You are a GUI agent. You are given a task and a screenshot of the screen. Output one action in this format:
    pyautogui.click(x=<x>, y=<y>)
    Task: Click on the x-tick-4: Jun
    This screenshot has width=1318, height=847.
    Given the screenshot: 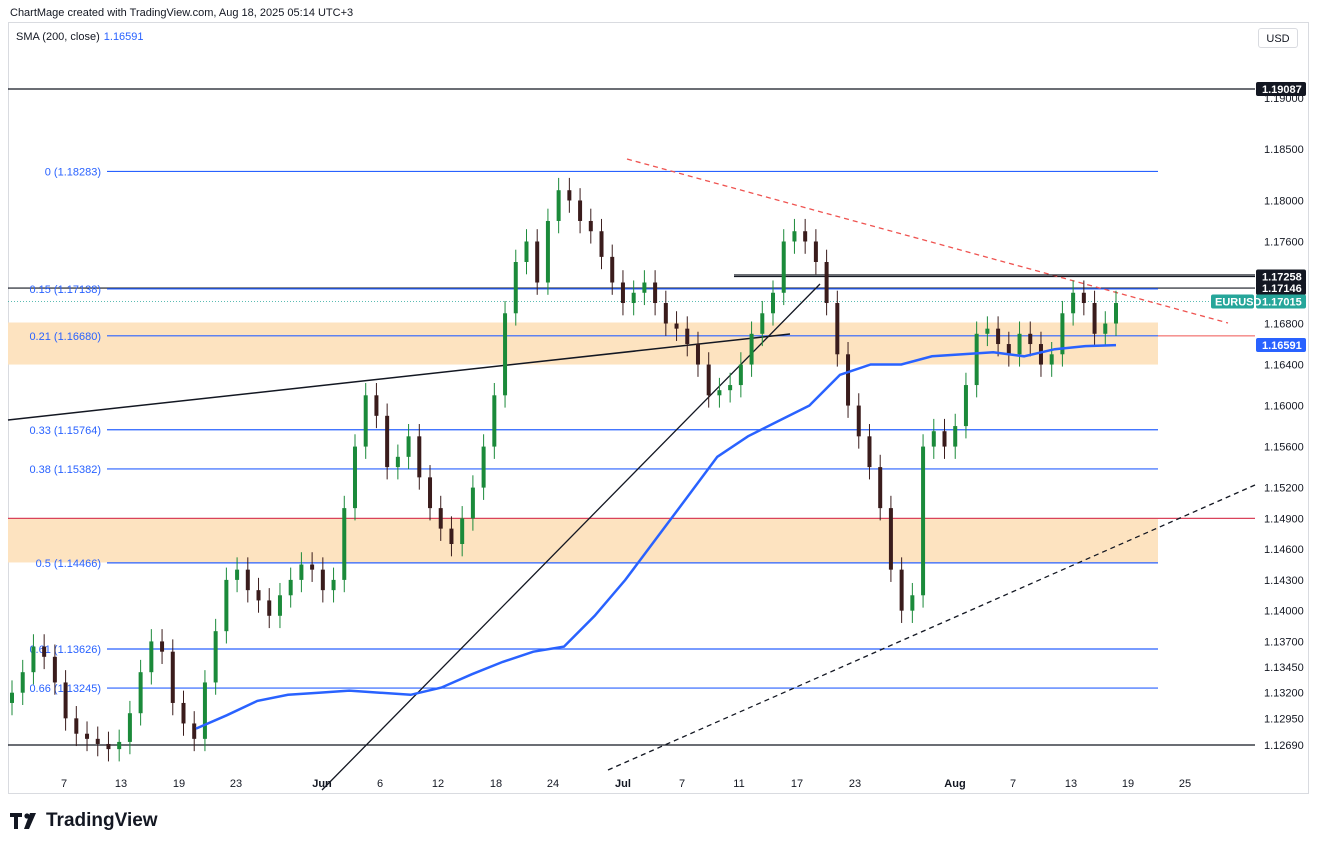 What is the action you would take?
    pyautogui.click(x=322, y=784)
    